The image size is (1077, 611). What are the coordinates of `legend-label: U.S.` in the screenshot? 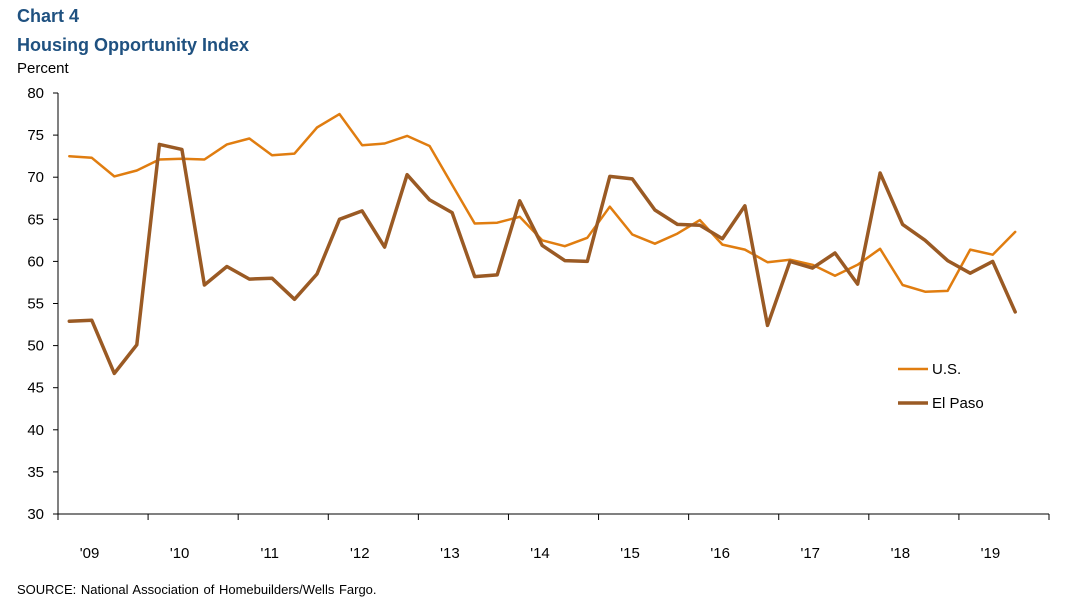 It's located at (946, 369).